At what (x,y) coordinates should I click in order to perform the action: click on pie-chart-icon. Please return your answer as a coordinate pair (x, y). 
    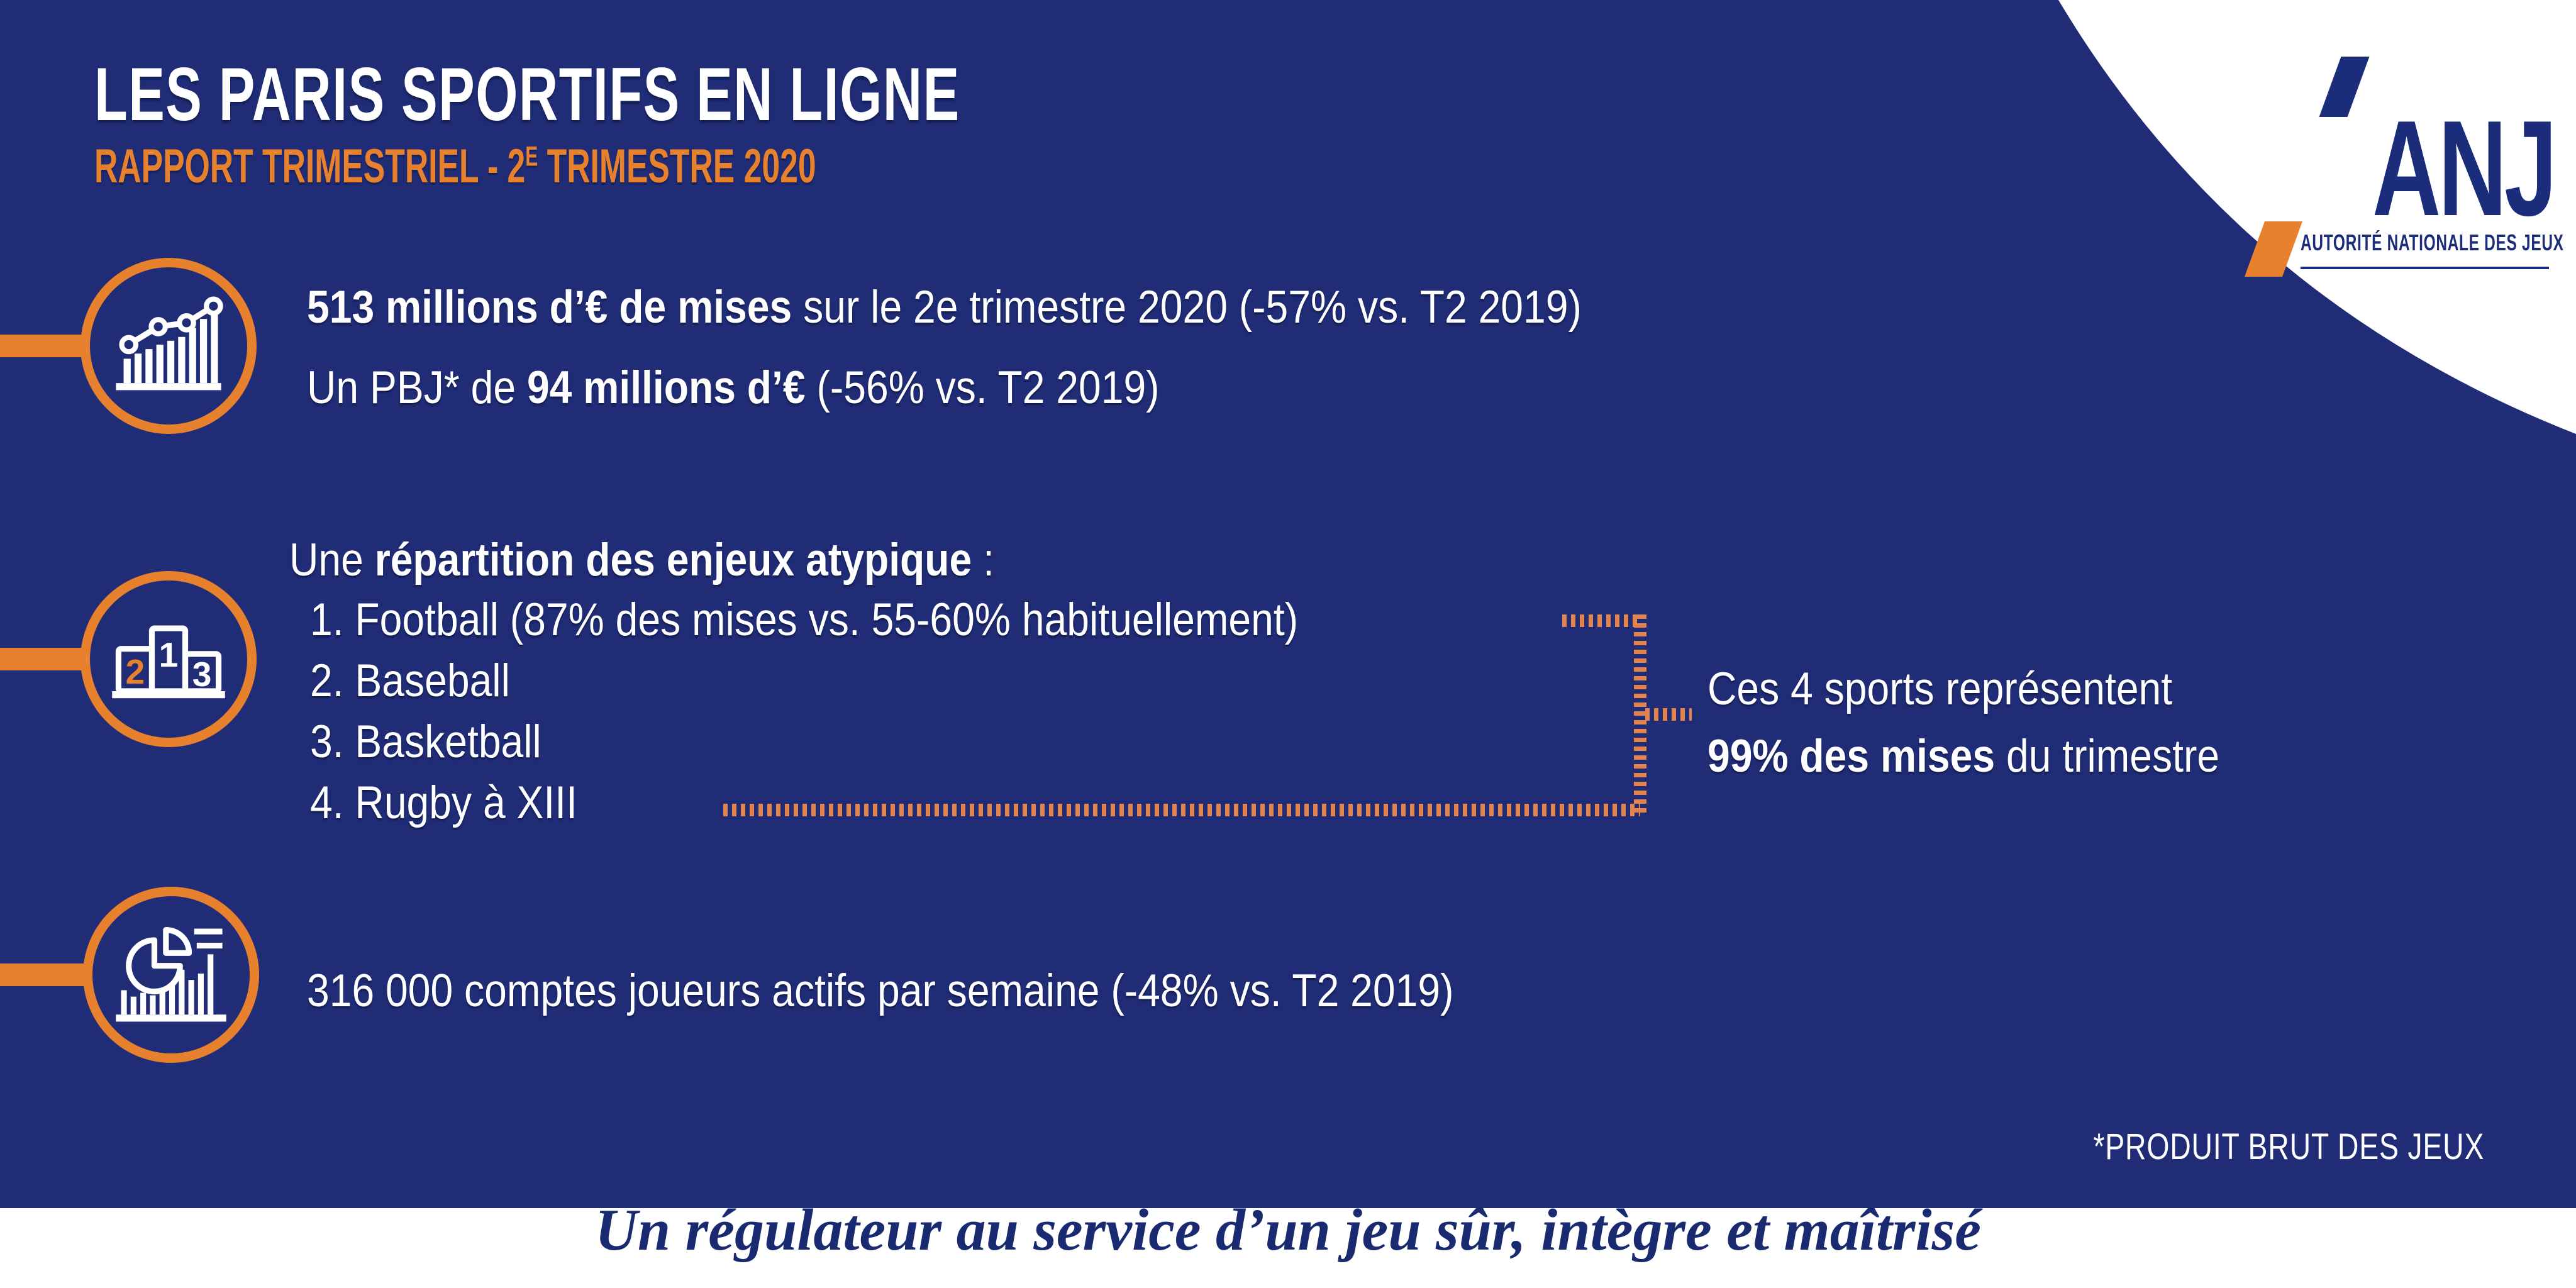
    Looking at the image, I should click on (171, 974).